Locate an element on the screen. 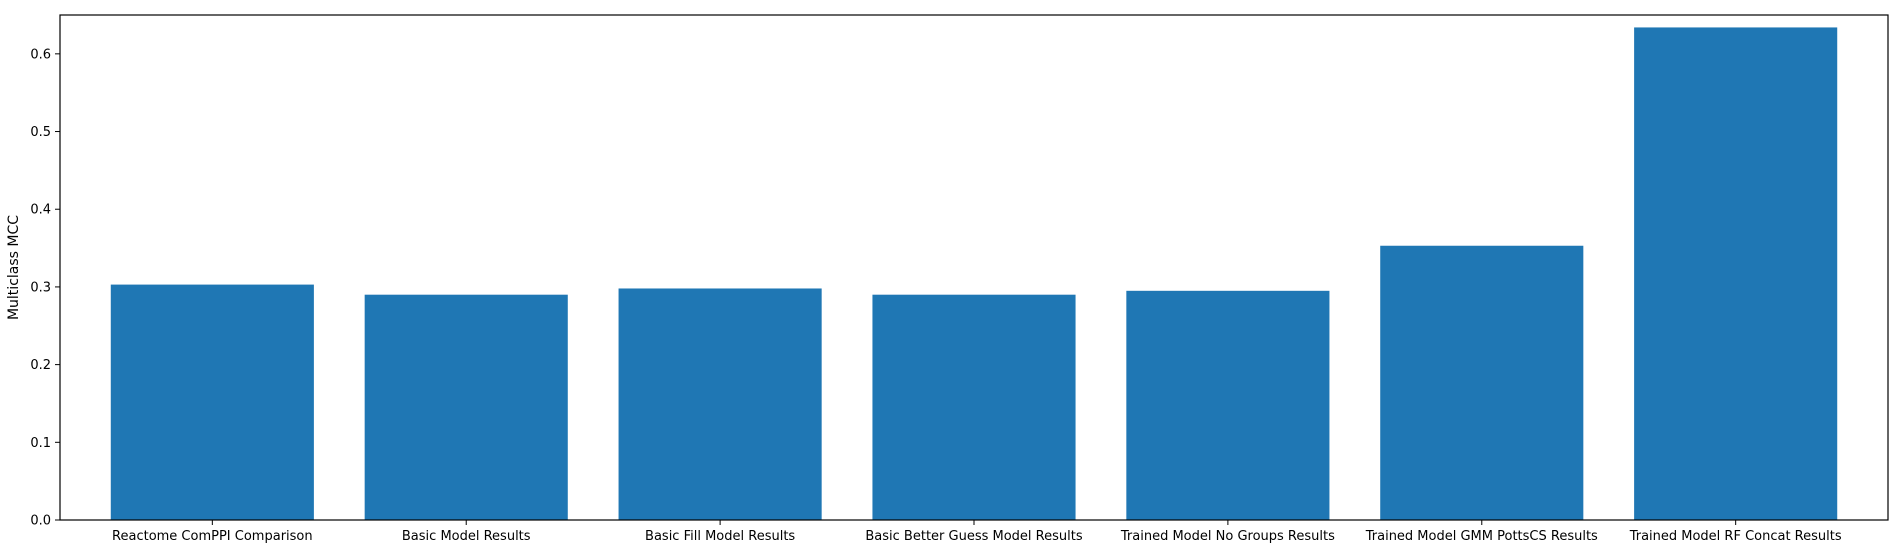  y-tick-label: 0.1 is located at coordinates (40, 443).